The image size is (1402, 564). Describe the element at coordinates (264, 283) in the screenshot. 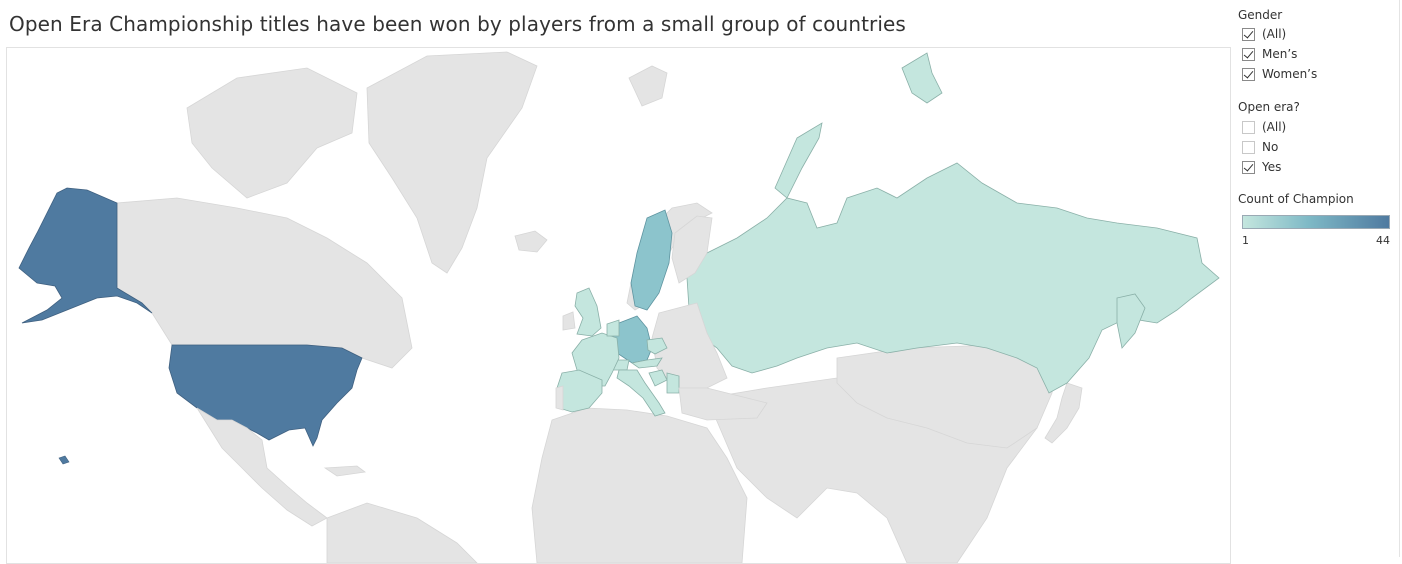

I see `country-canada` at that location.